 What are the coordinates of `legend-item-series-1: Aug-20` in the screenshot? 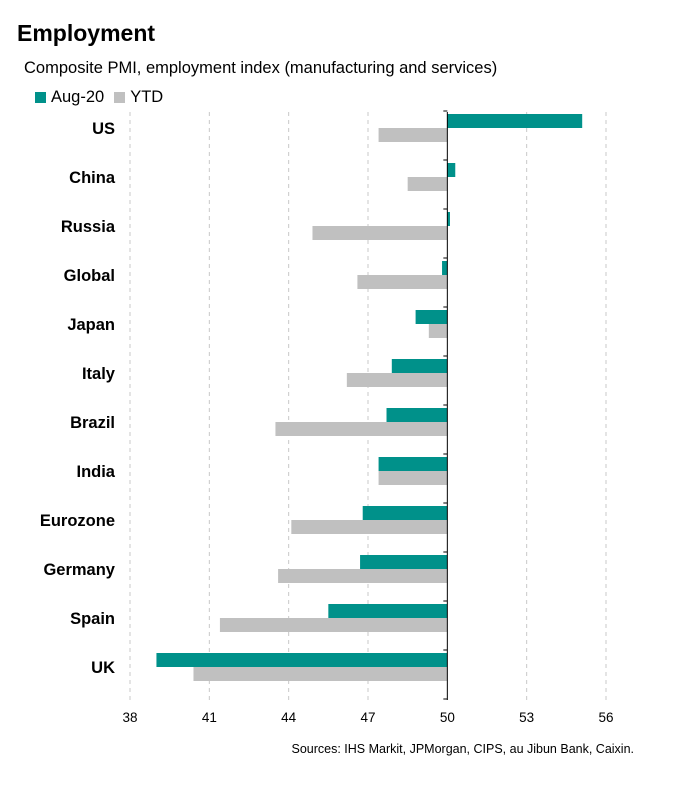 It's located at (69, 97).